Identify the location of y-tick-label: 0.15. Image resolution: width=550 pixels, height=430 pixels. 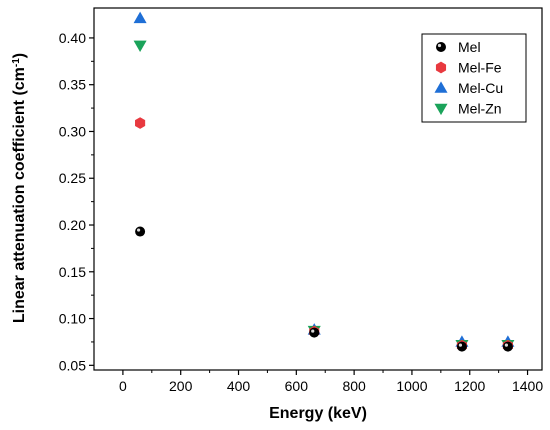
(72, 272).